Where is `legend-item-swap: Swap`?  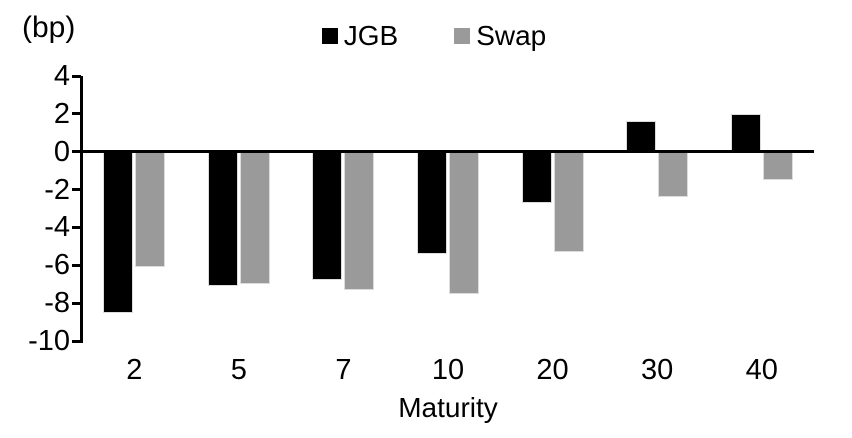 legend-item-swap: Swap is located at coordinates (500, 36).